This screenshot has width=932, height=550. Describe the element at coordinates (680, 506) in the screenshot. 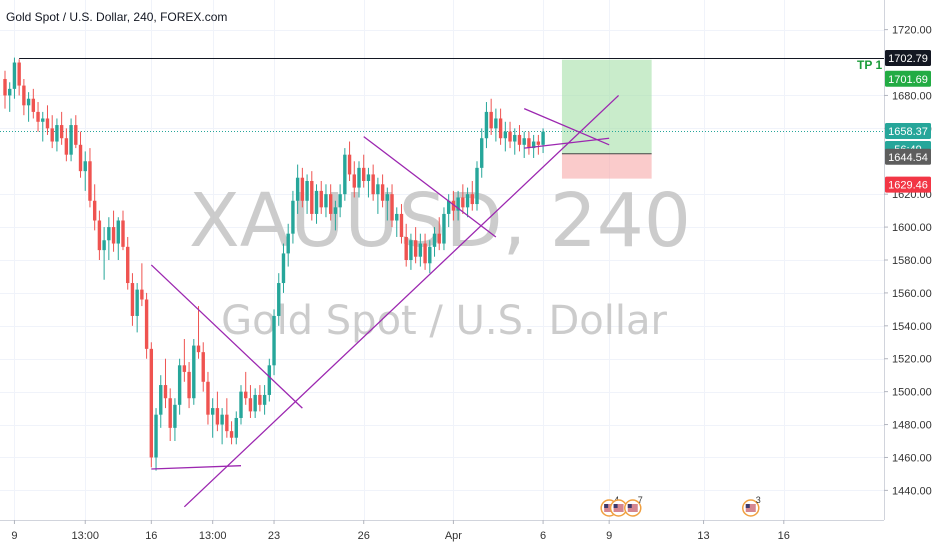

I see `economic-events: 473` at that location.